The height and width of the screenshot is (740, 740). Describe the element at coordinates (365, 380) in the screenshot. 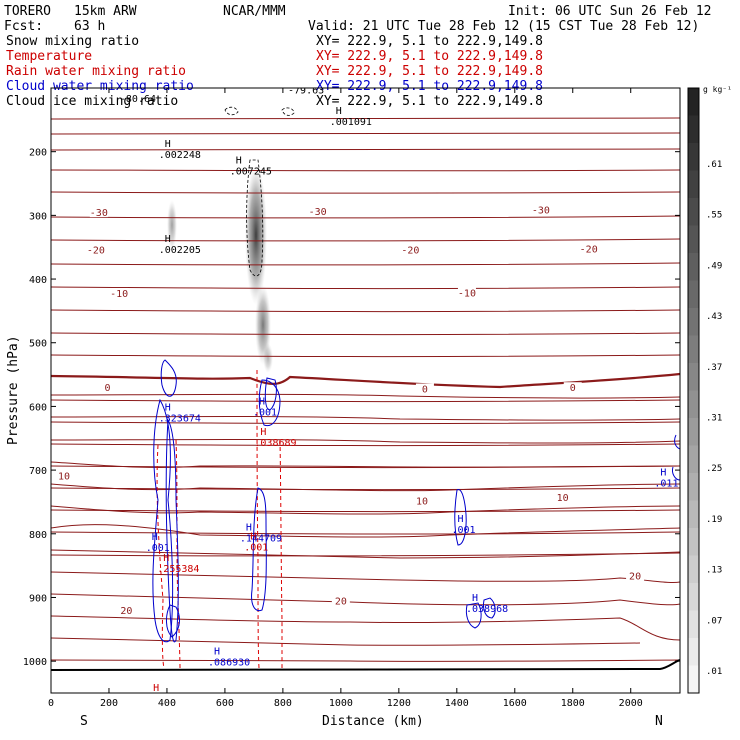

I see `freezing-isotherm` at that location.